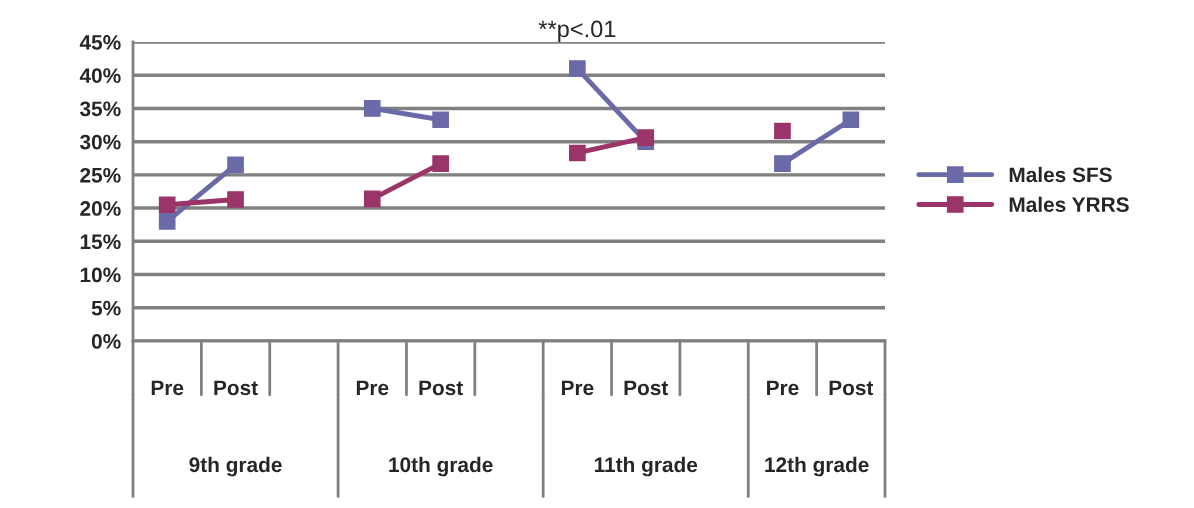 The width and height of the screenshot is (1194, 508). Describe the element at coordinates (100, 75) in the screenshot. I see `y-tick-label: 40%` at that location.